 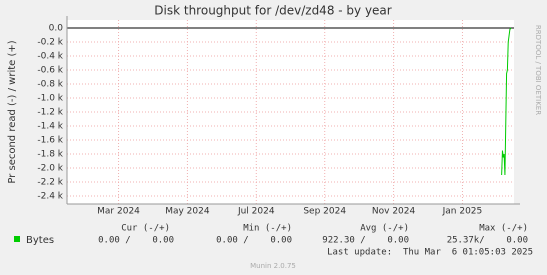 What do you see at coordinates (256, 212) in the screenshot?
I see `x-tick-label: Jul 2024` at bounding box center [256, 212].